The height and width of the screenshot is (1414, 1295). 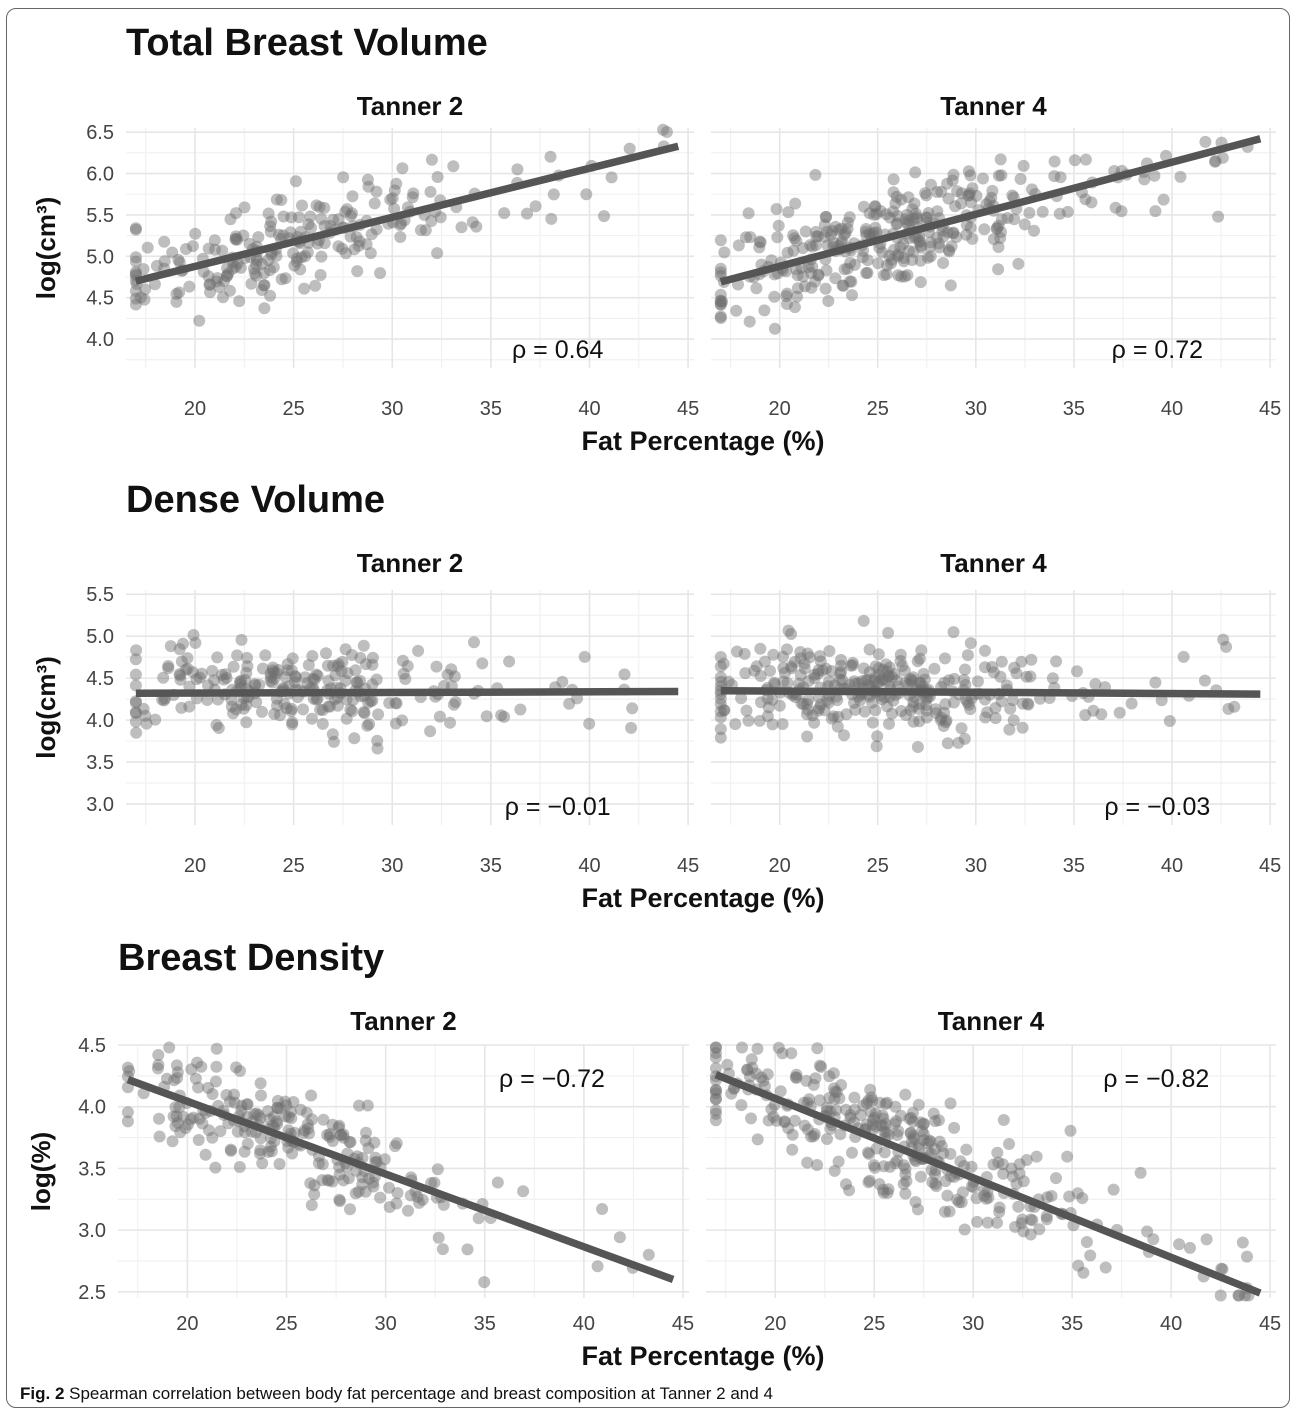 I want to click on panel-title: Tanner 2, so click(x=410, y=106).